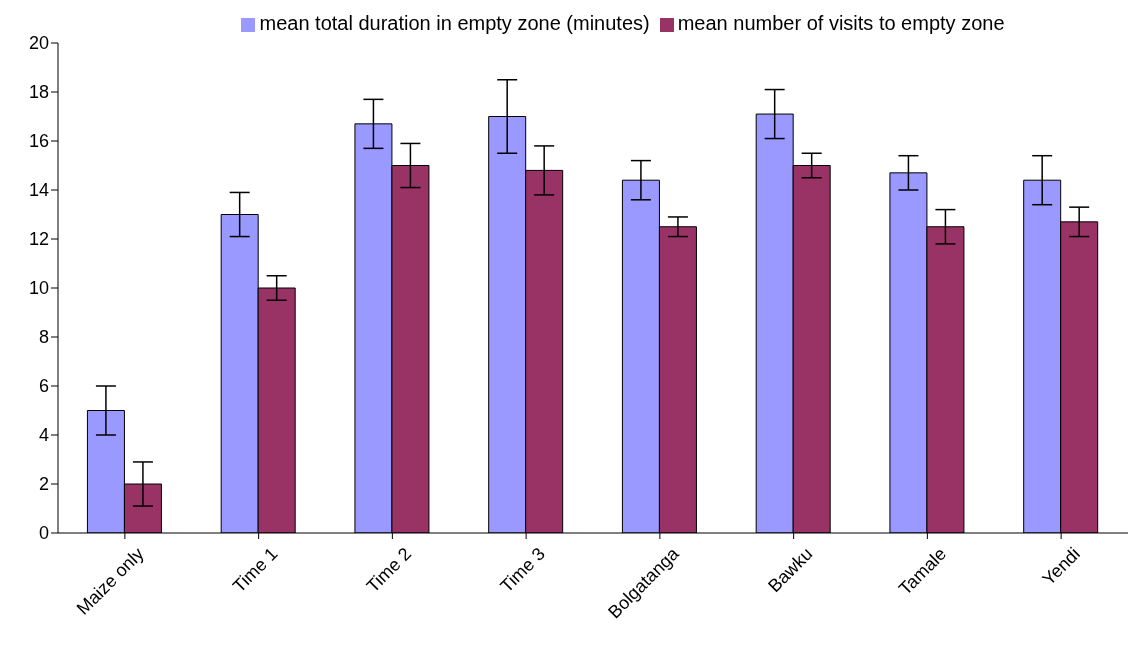 This screenshot has width=1143, height=665. I want to click on y-tick-label: 12, so click(38, 239).